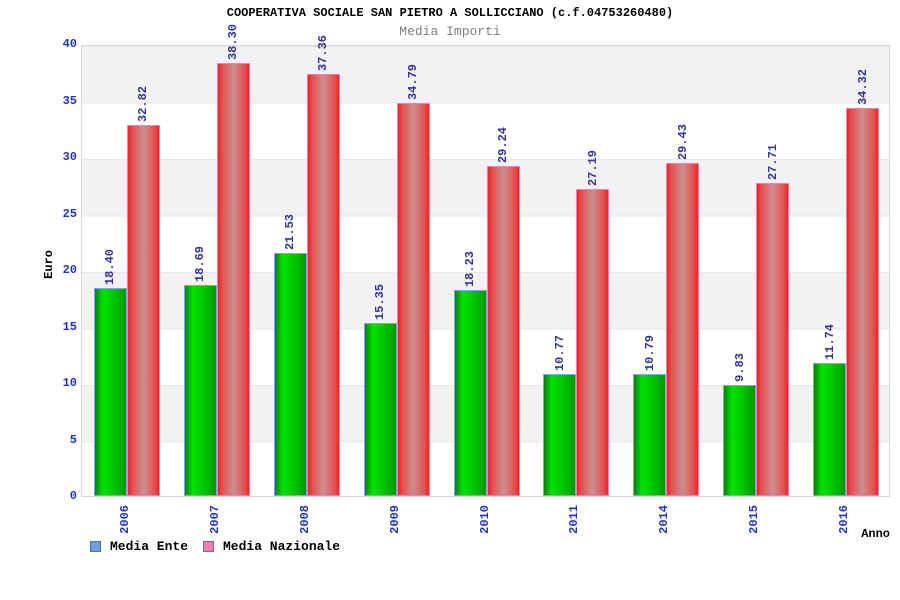 The height and width of the screenshot is (600, 900). Describe the element at coordinates (649, 352) in the screenshot. I see `bar-value-label: 10.79` at that location.